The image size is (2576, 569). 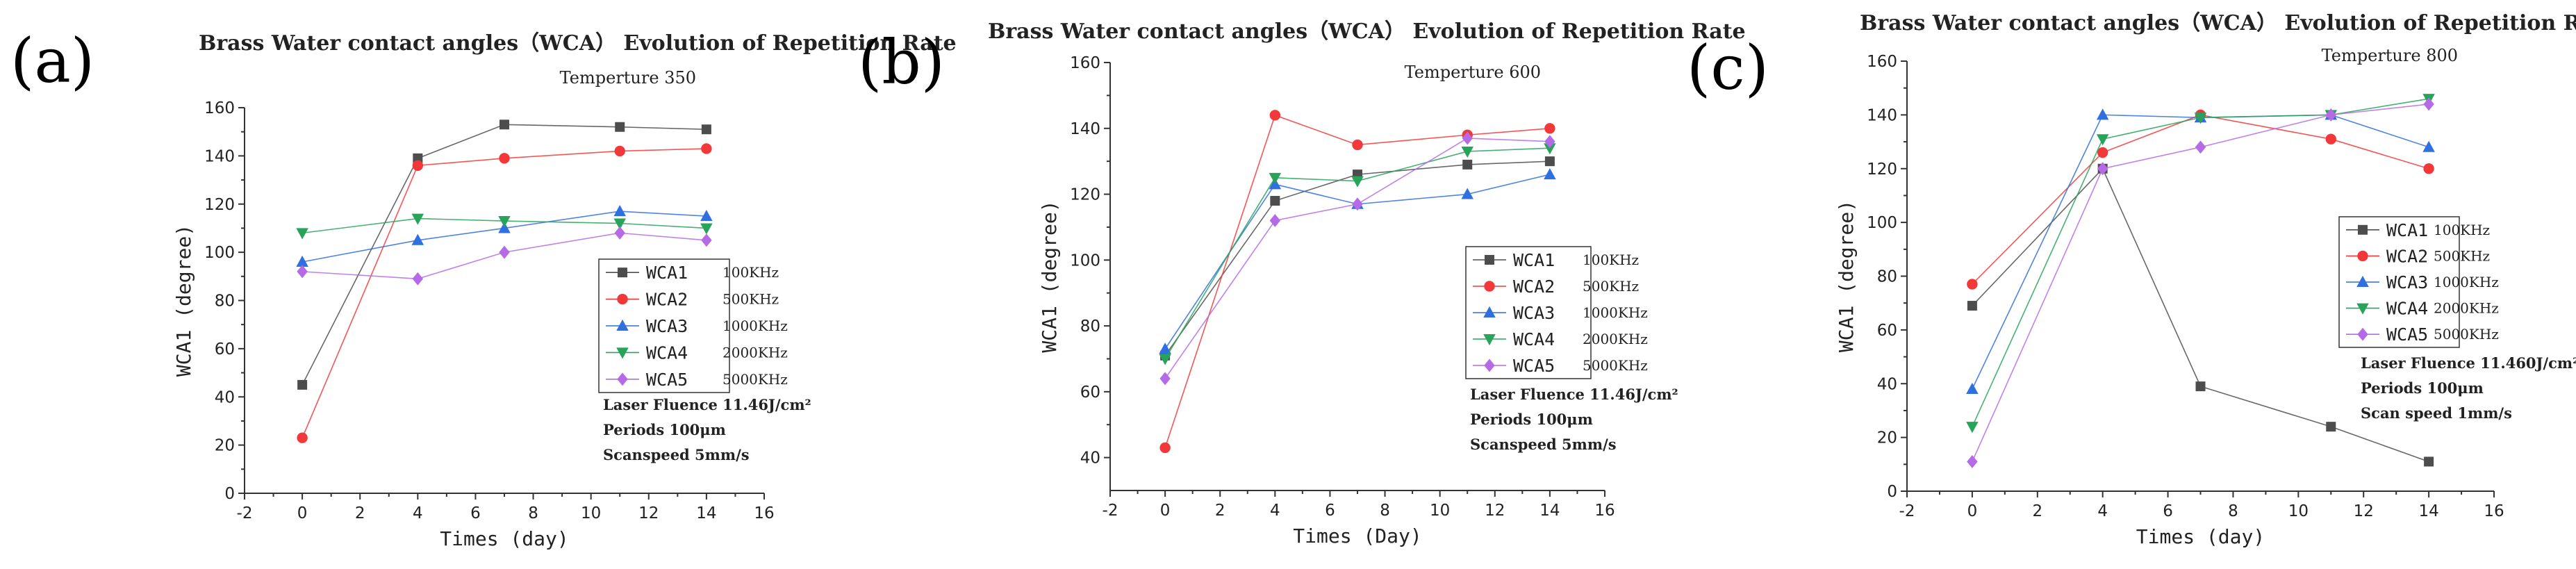 What do you see at coordinates (504, 538) in the screenshot?
I see `x-axis-title: Times (day)` at bounding box center [504, 538].